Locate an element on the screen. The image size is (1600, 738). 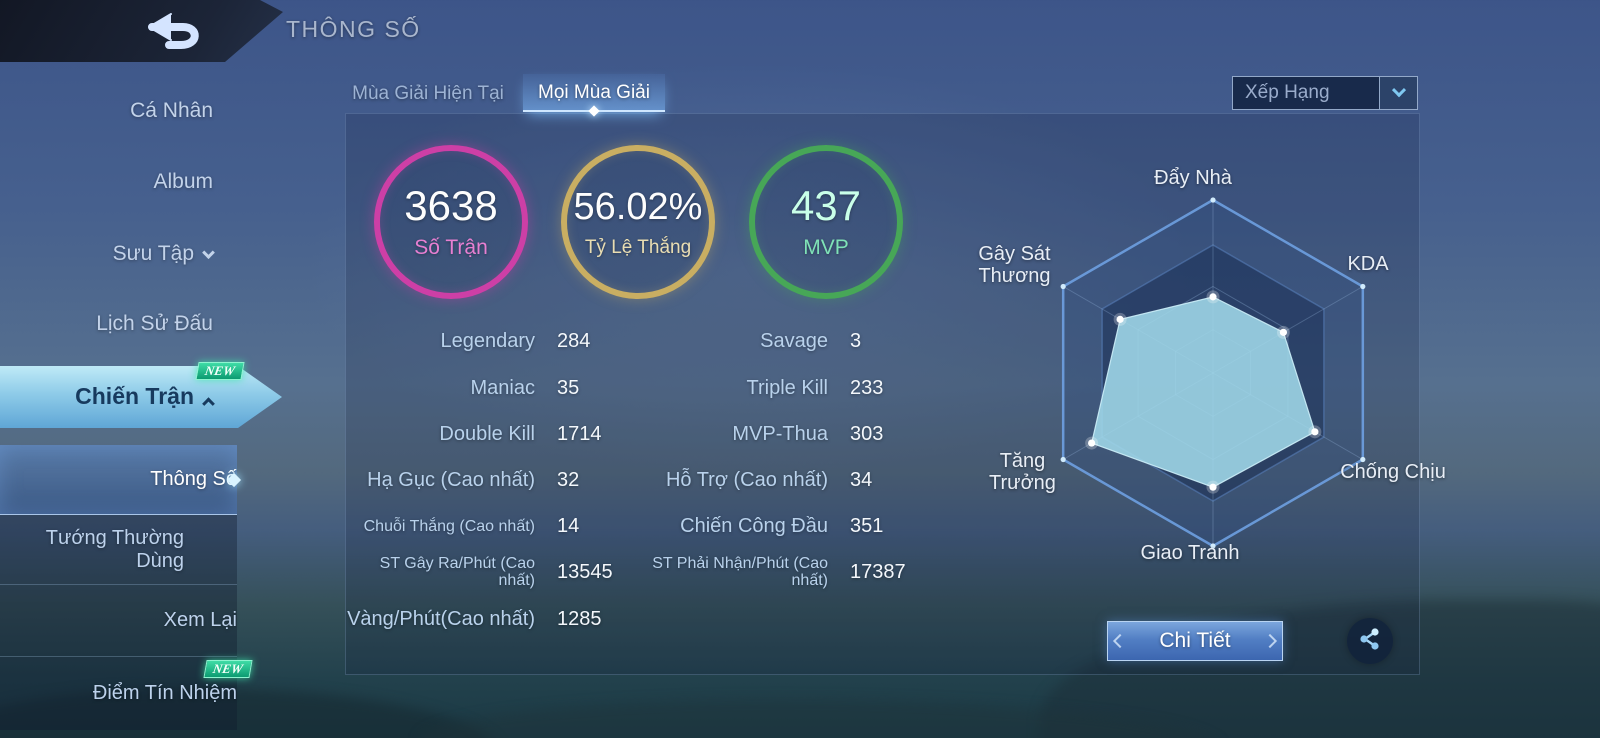
mvp-circle: 437 MVP is located at coordinates (826, 222).